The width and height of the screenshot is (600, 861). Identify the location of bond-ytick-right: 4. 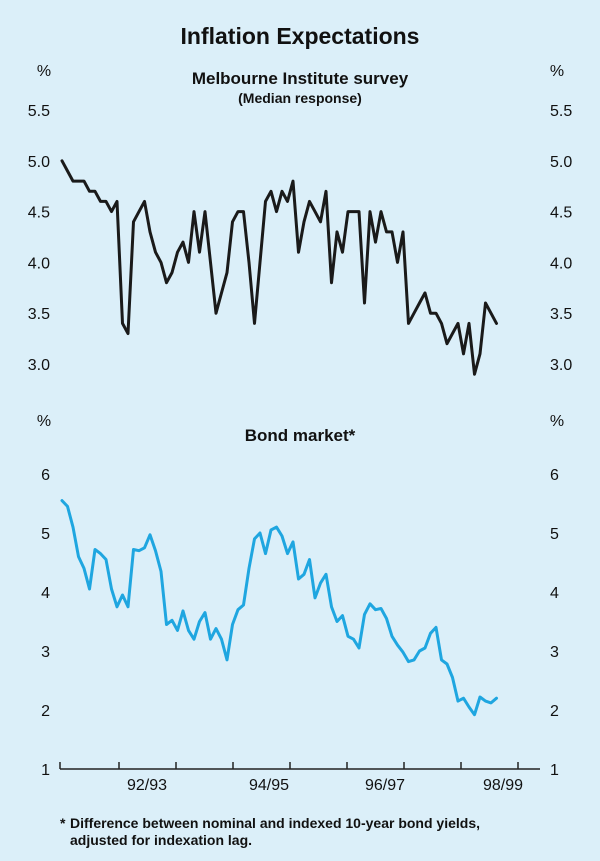
(554, 593).